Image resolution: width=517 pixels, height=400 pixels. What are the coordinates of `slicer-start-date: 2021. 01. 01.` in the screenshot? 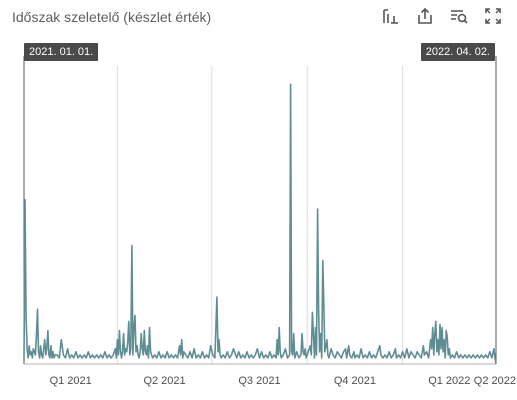 It's located at (61, 52).